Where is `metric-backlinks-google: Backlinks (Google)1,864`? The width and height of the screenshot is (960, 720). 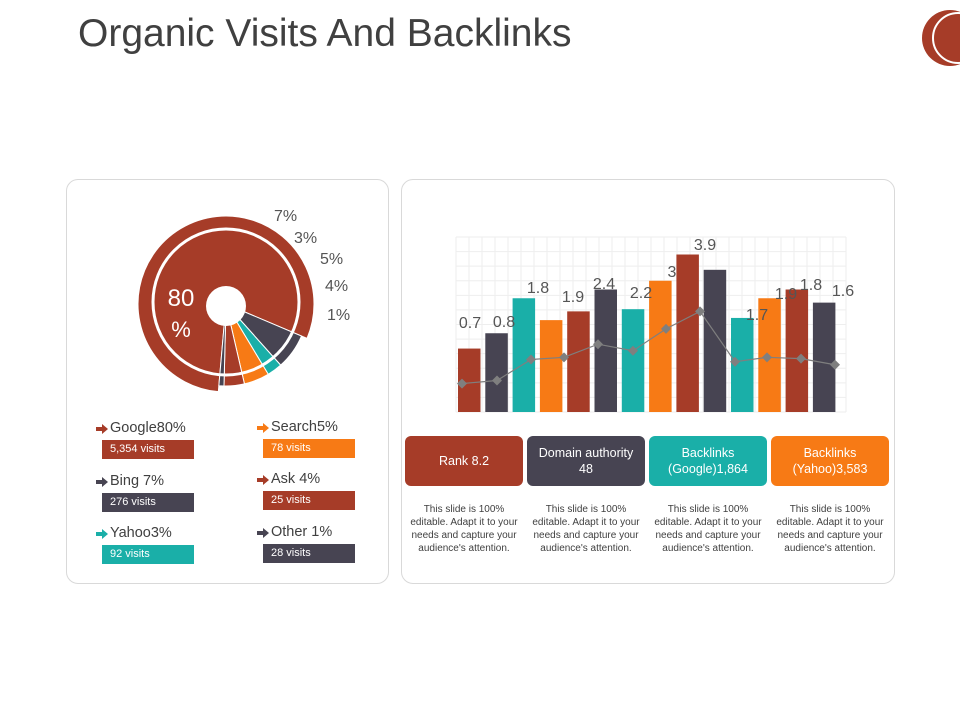
metric-backlinks-google: Backlinks (Google)1,864 is located at coordinates (708, 461).